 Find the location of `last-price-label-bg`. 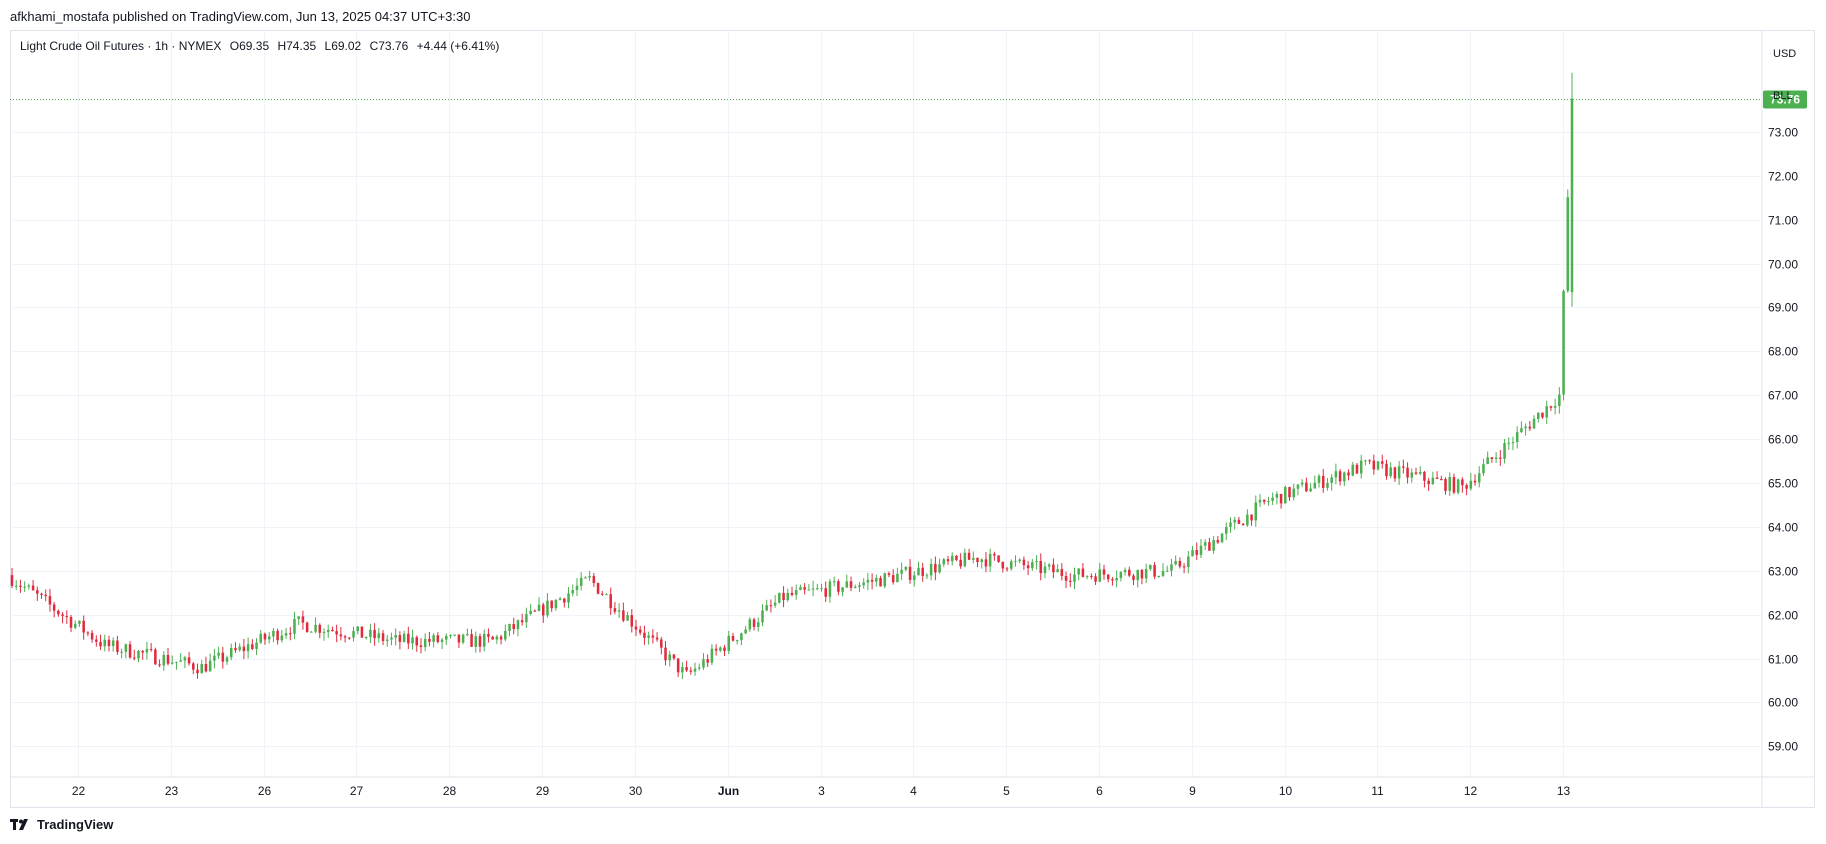

last-price-label-bg is located at coordinates (1785, 99).